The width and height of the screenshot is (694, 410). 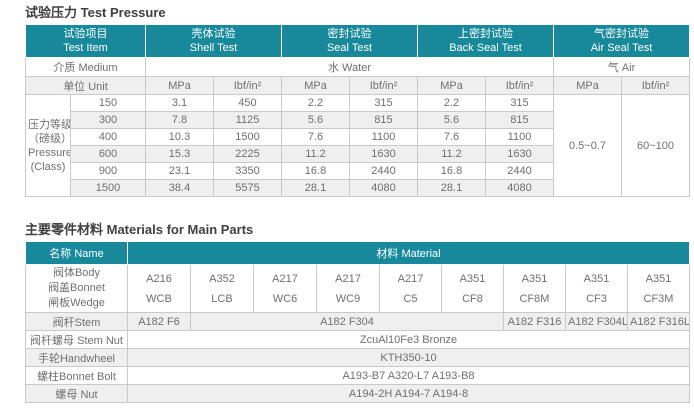 What do you see at coordinates (596, 298) in the screenshot?
I see `grade-name: CF3` at bounding box center [596, 298].